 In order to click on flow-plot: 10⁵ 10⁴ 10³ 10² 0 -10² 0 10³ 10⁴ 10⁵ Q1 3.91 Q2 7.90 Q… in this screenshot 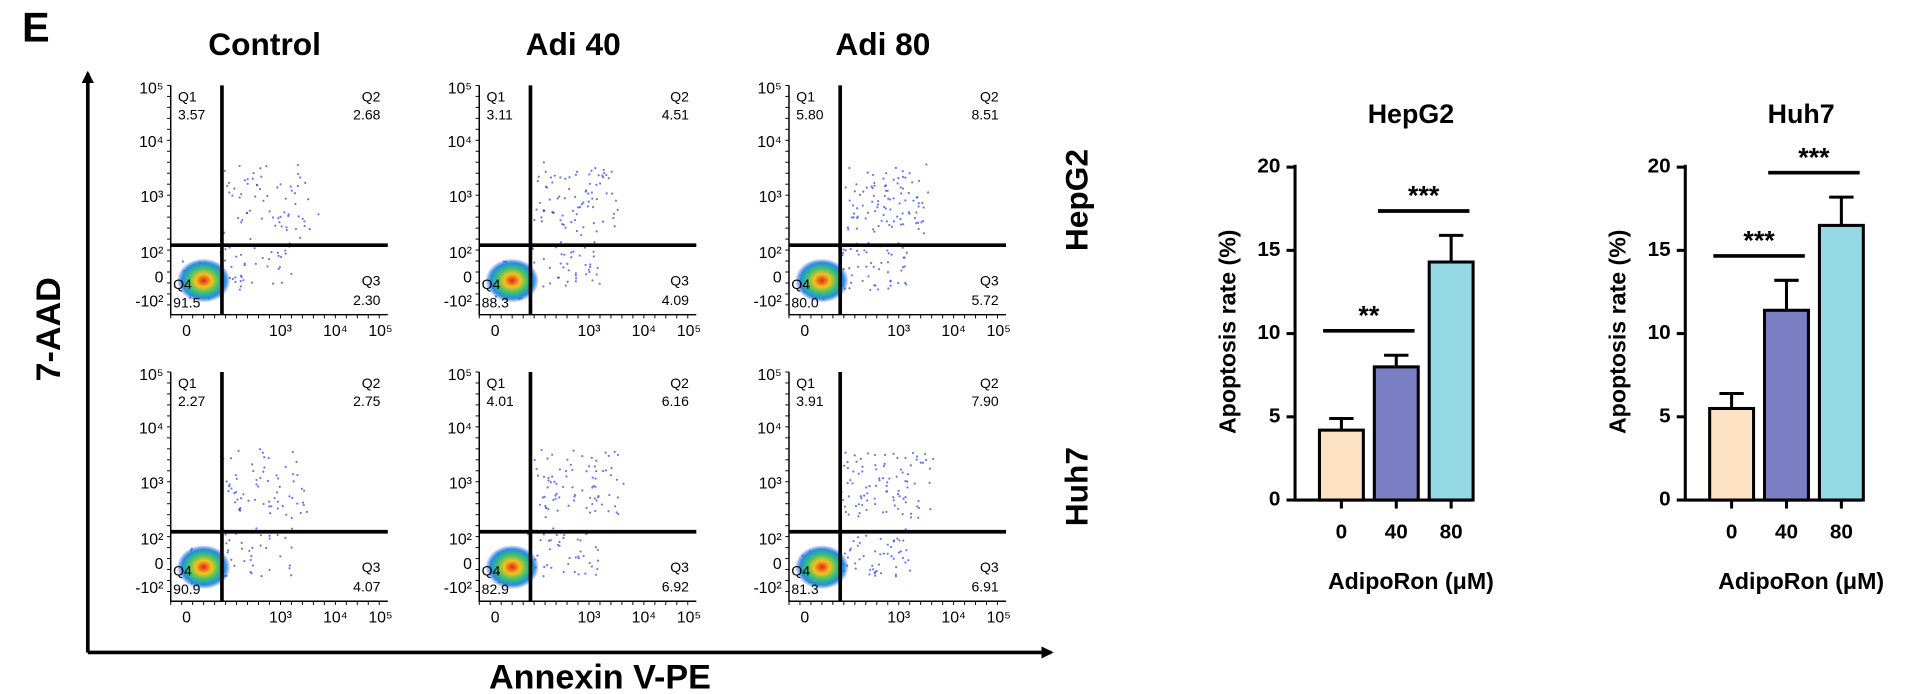, I will do `click(881, 497)`.